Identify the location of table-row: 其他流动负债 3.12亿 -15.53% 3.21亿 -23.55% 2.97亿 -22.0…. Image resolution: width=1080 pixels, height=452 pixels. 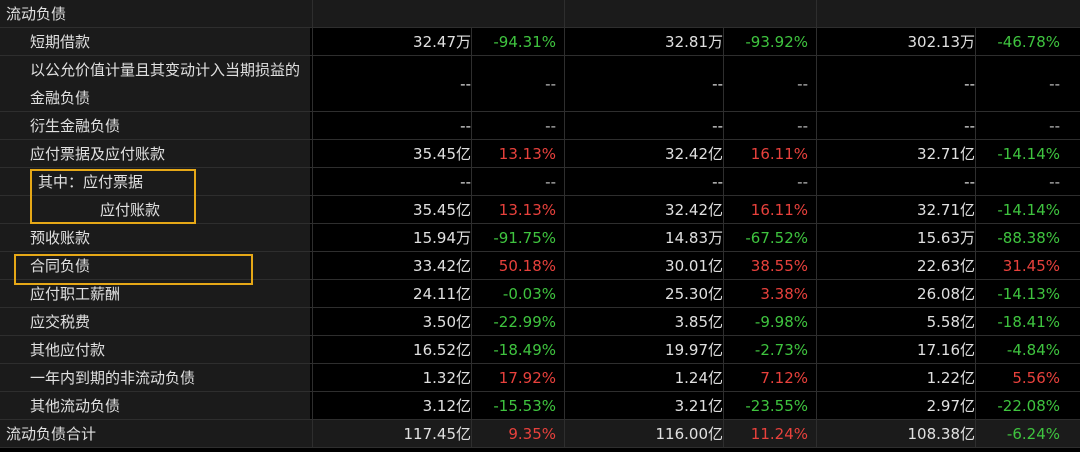
(540, 406).